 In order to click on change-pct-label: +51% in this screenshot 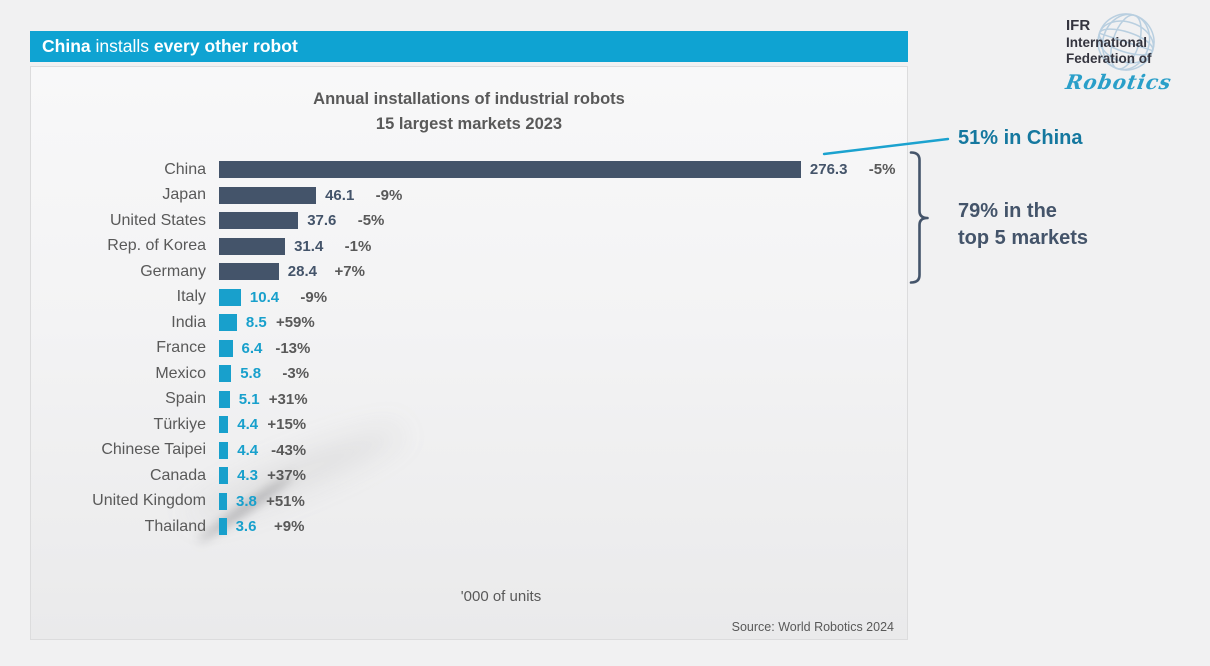, I will do `click(285, 501)`.